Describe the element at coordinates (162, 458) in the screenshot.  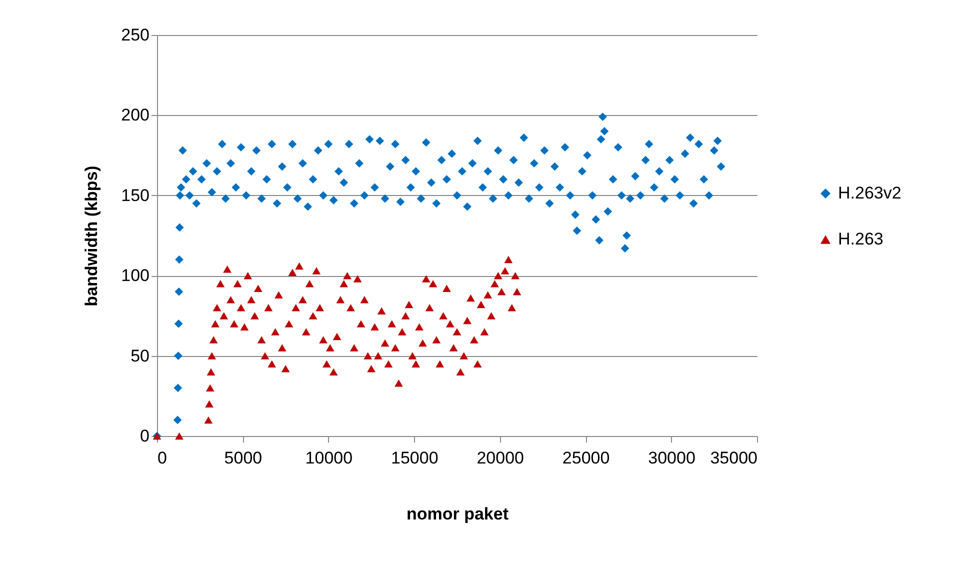
I see `x-tick-label: 0` at that location.